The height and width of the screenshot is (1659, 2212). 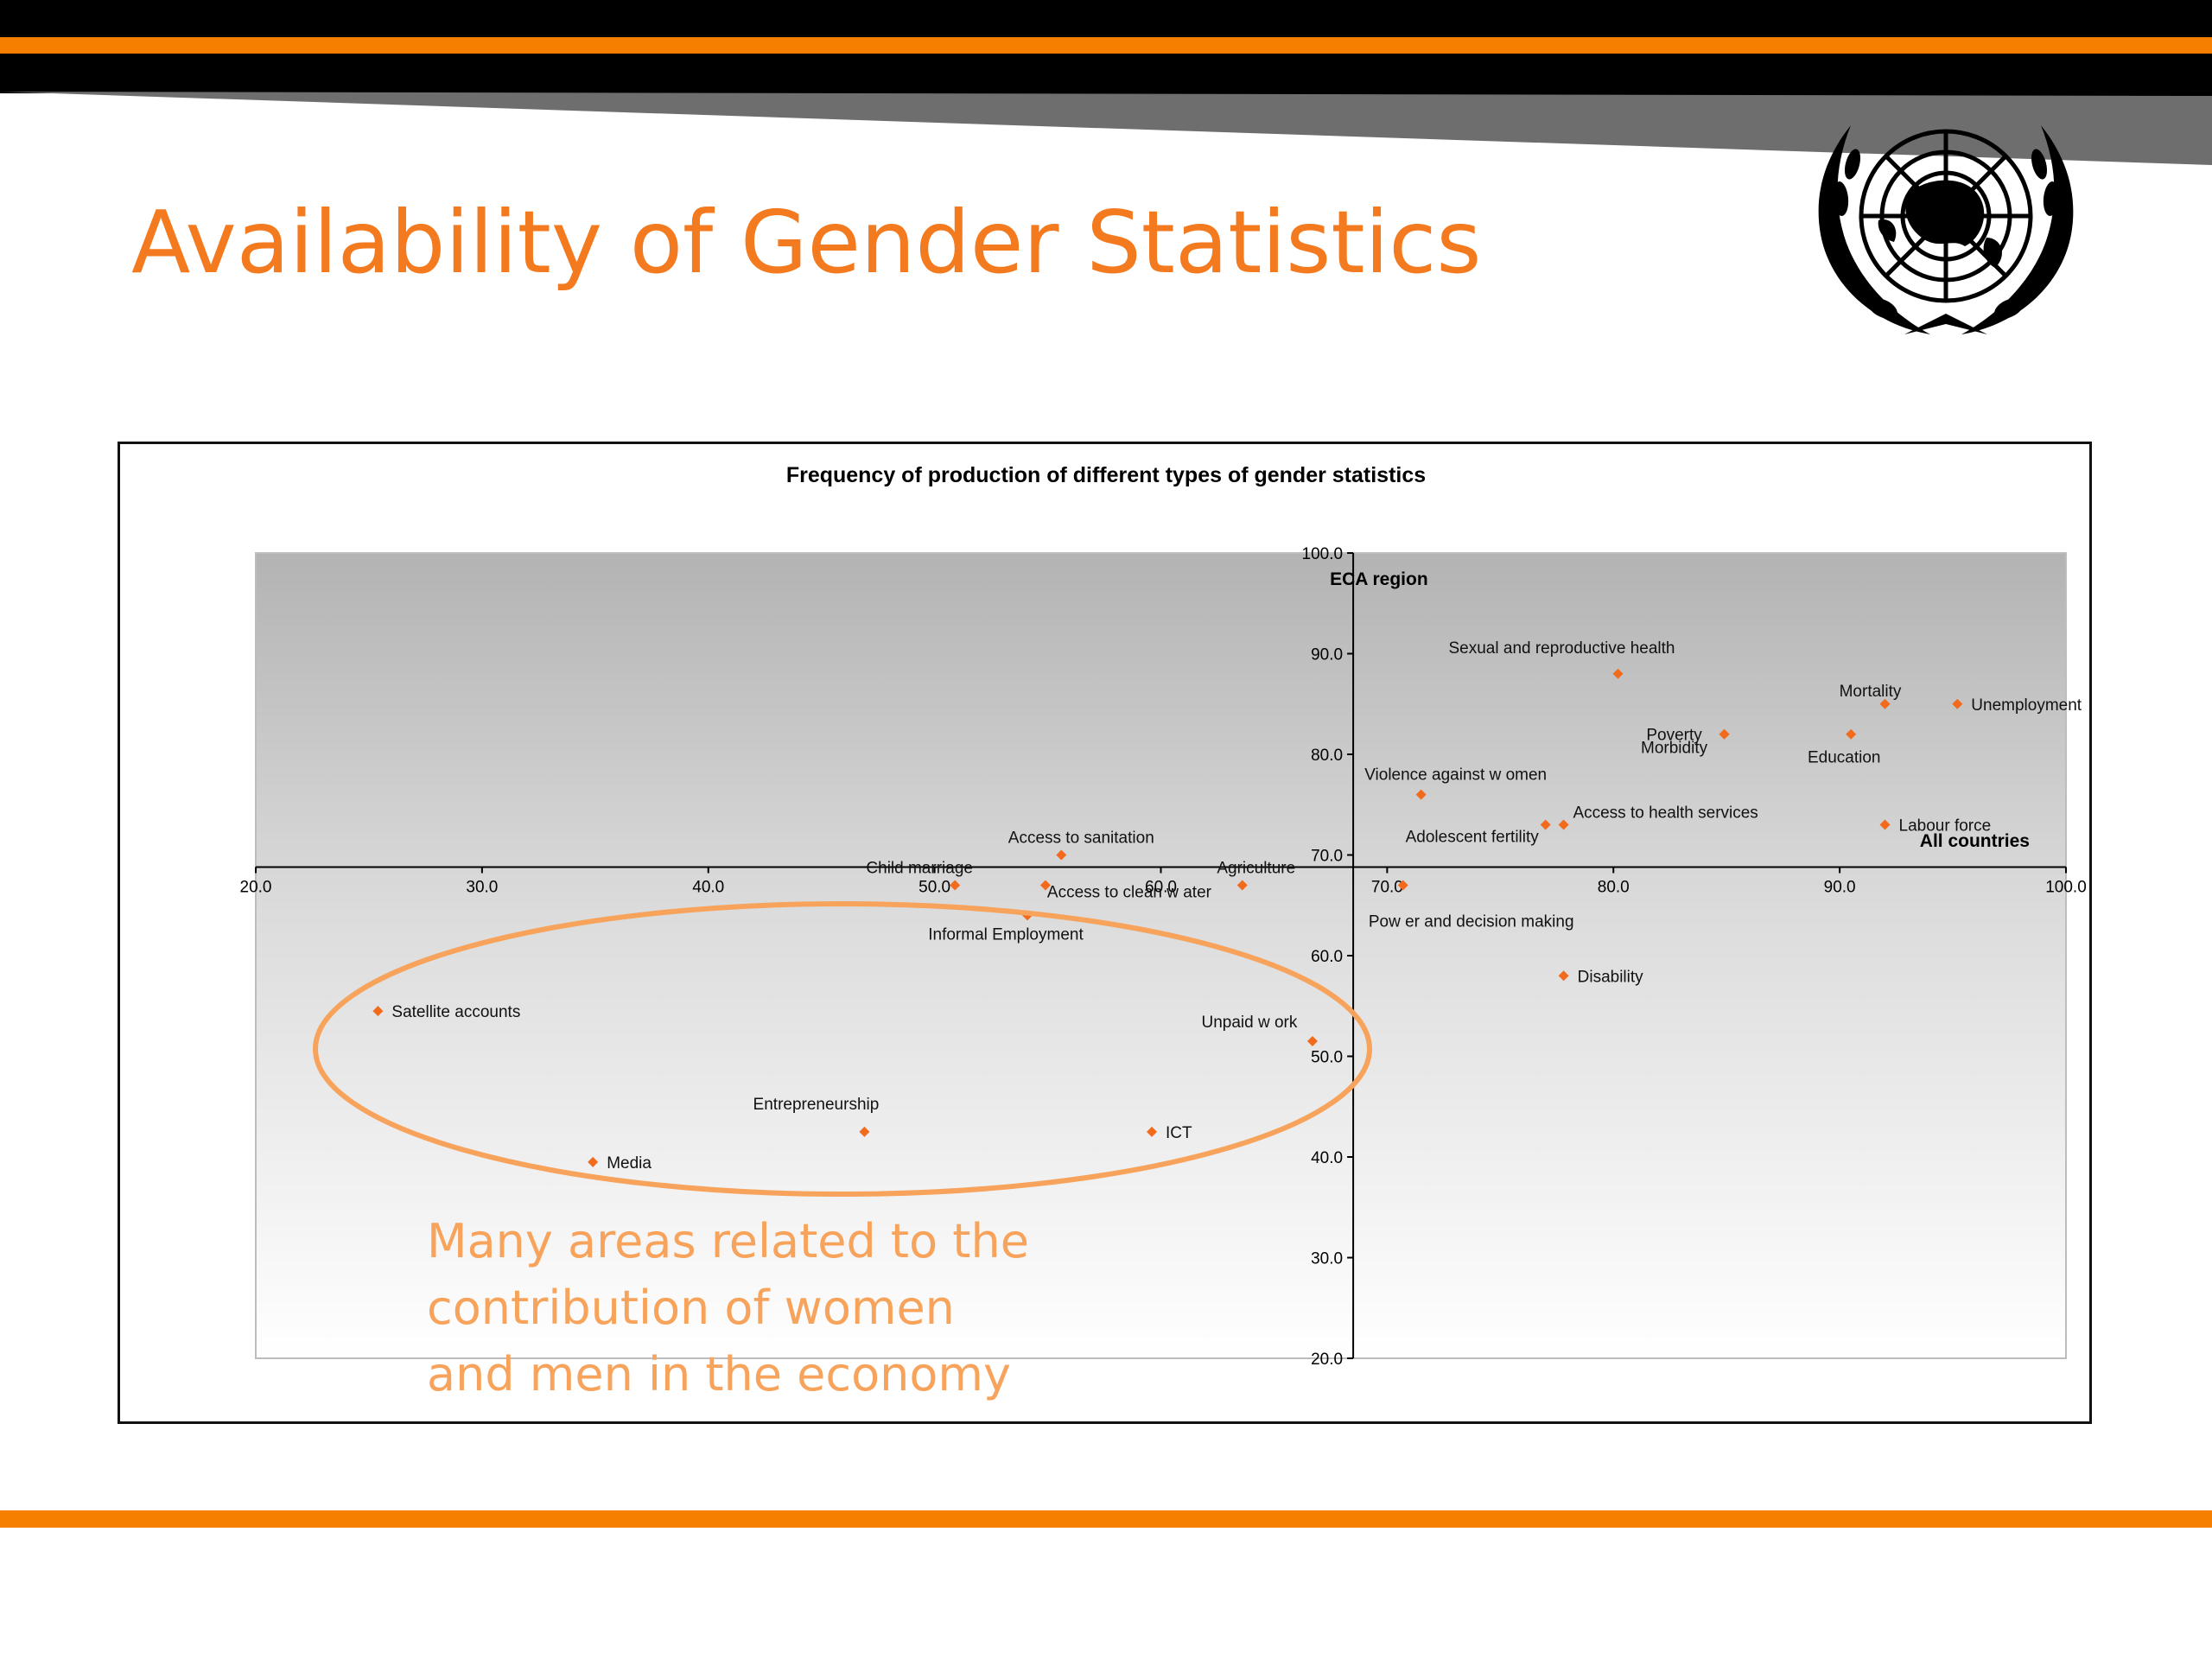 I want to click on x-tick-label: 100.0, so click(x=2066, y=887).